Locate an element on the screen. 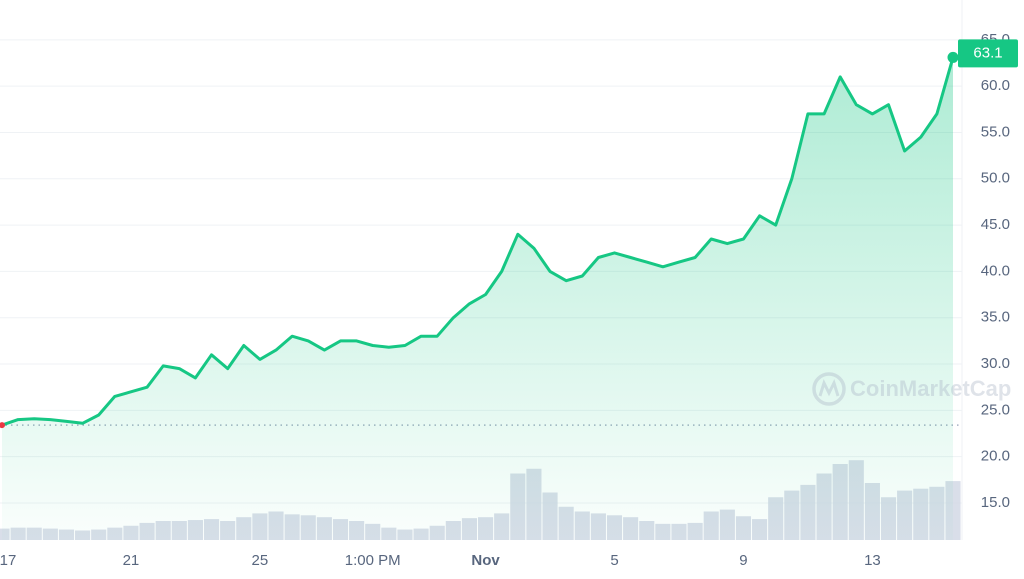 Image resolution: width=1024 pixels, height=579 pixels. x-tick-label: 25 is located at coordinates (260, 560).